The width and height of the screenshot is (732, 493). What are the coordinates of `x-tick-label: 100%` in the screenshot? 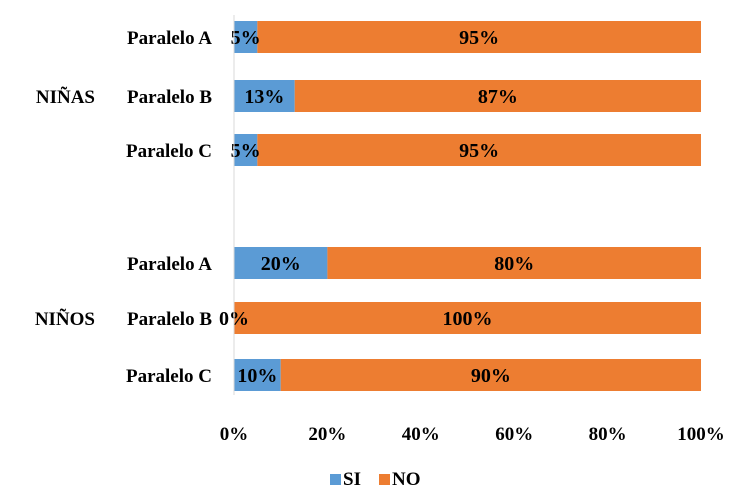 It's located at (701, 434).